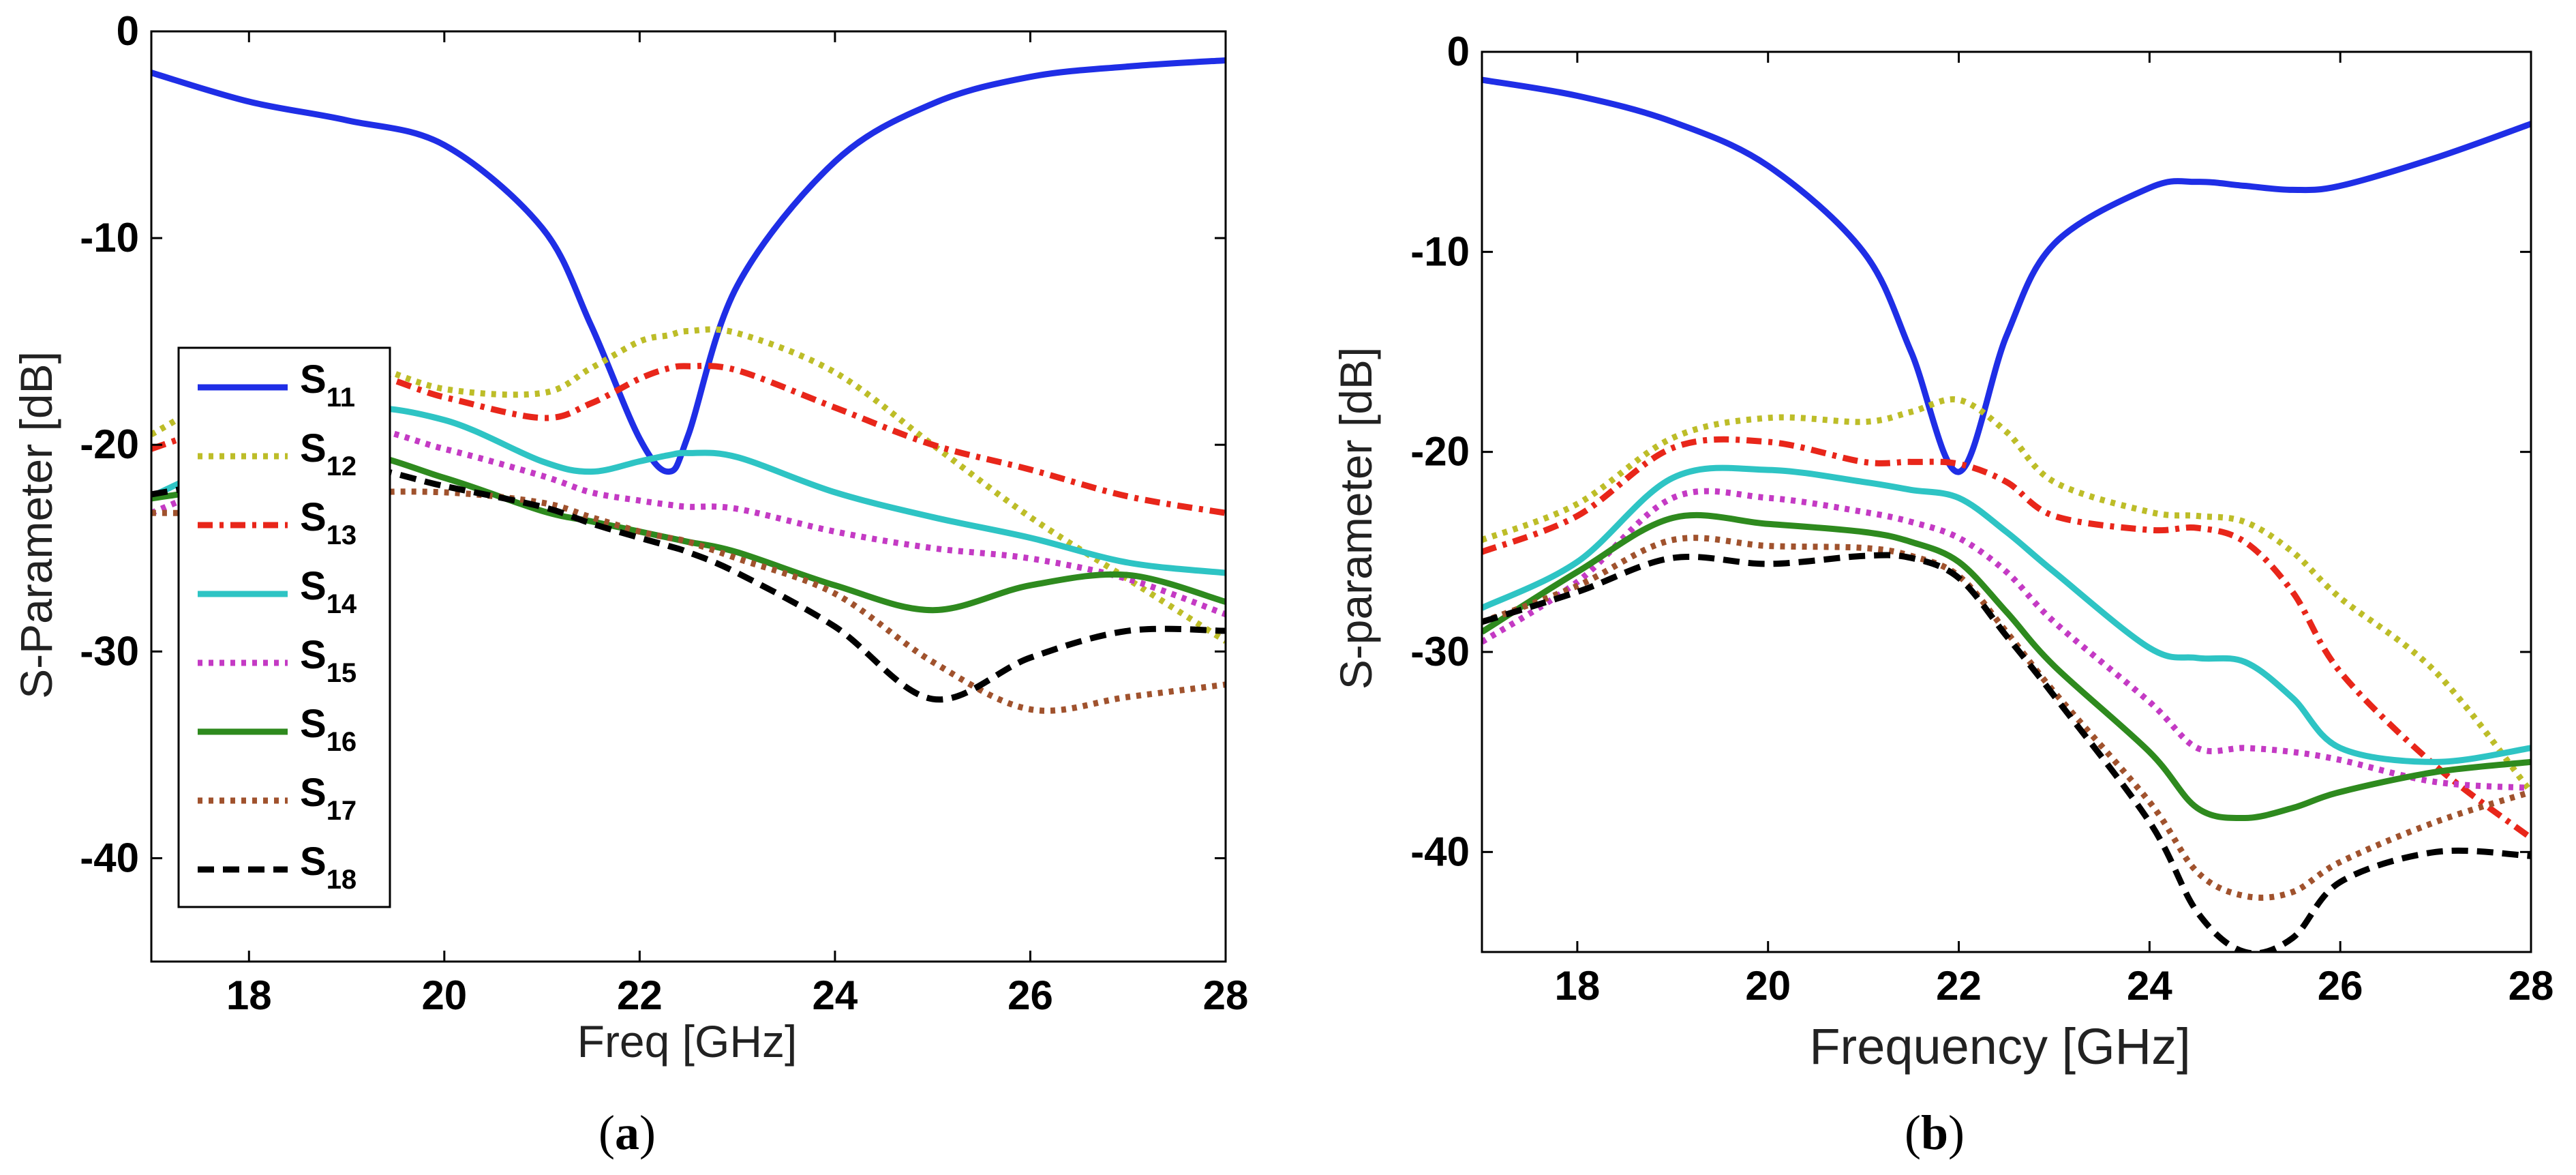  I want to click on panel-b-series-s11, so click(2007, 275).